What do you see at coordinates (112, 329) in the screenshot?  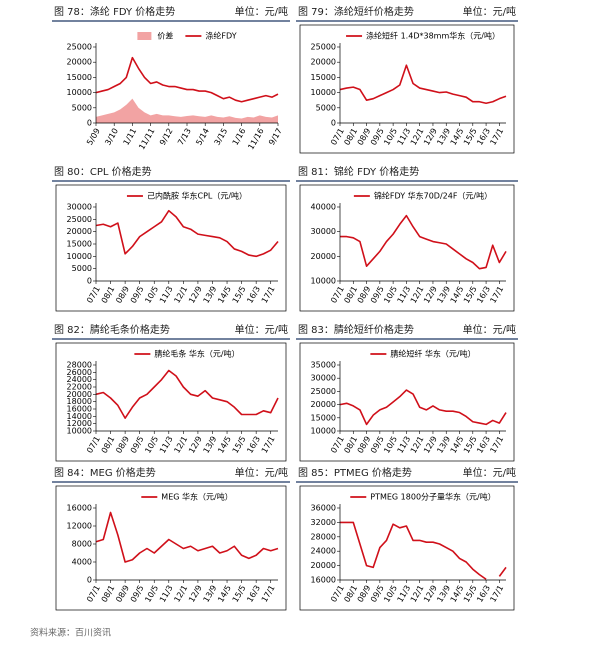 I see `figure-caption: 图 82：腈纶毛条价格走势` at bounding box center [112, 329].